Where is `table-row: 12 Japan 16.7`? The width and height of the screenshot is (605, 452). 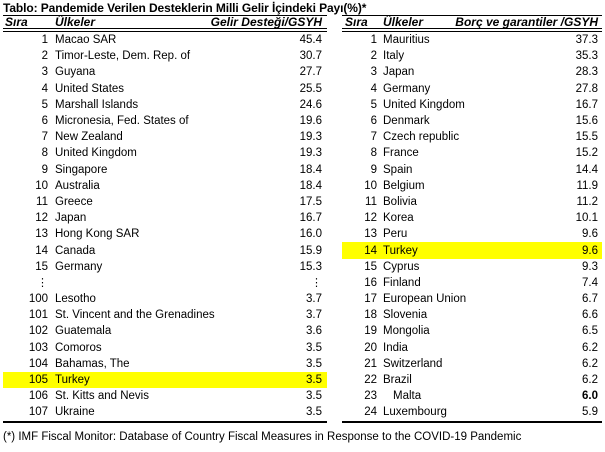 table-row: 12 Japan 16.7 is located at coordinates (165, 218).